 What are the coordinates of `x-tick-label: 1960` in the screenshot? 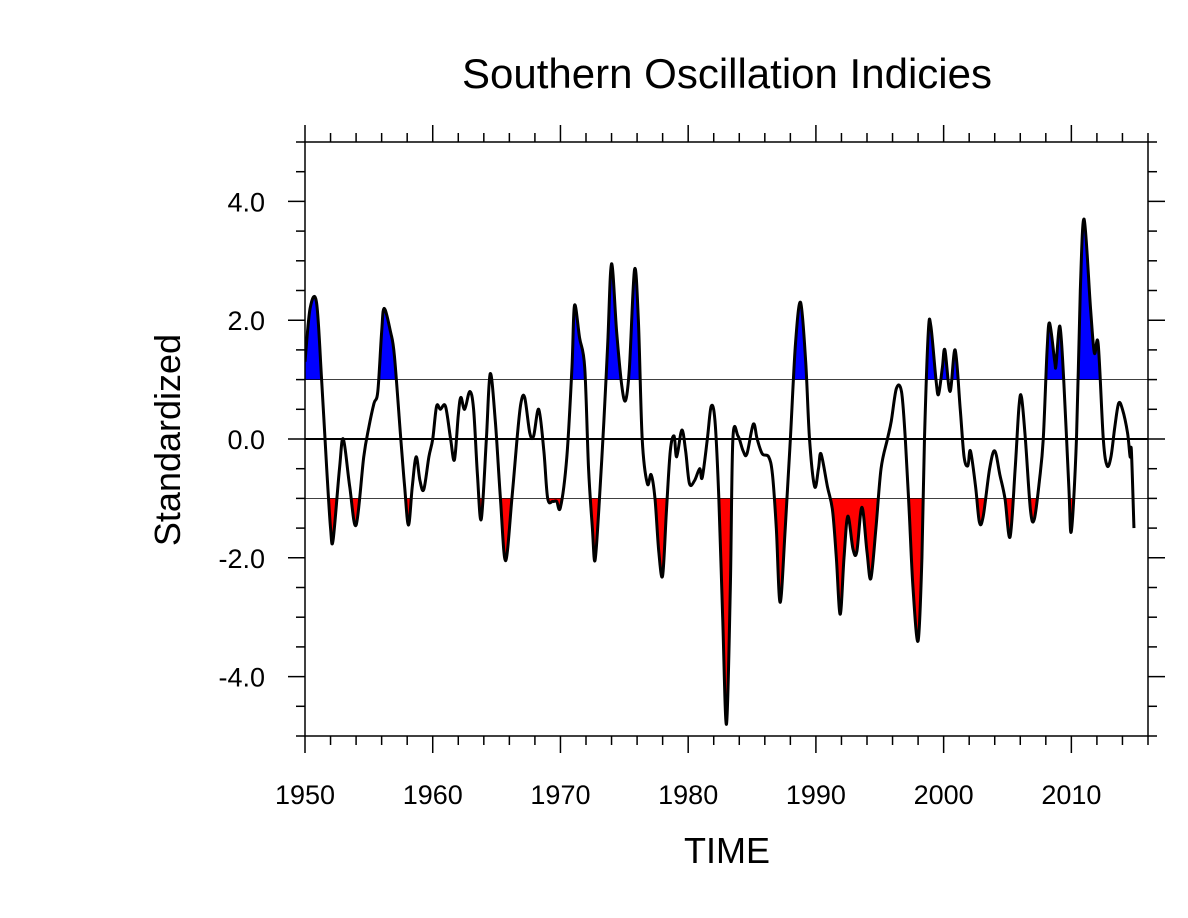 It's located at (433, 795).